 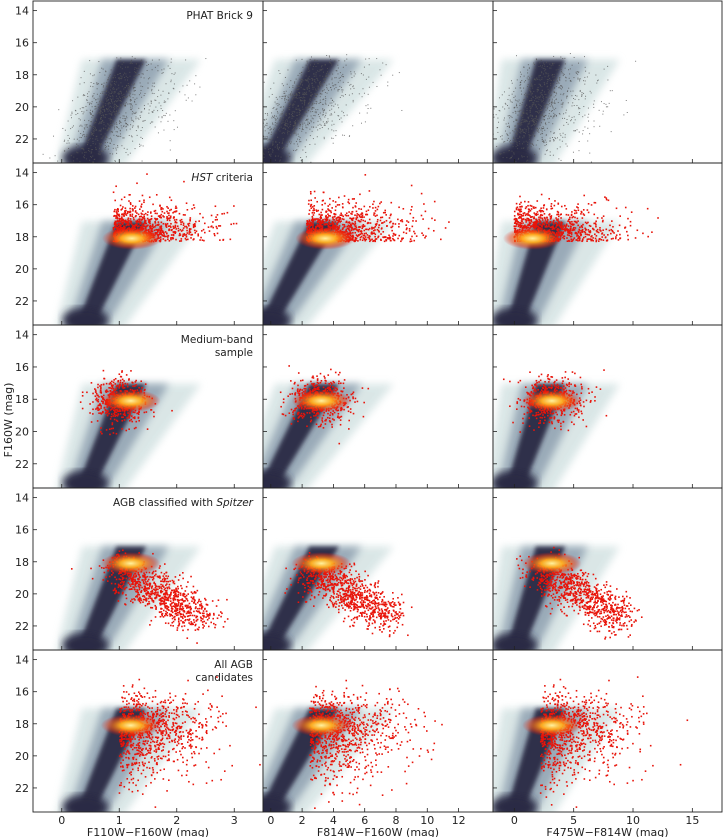 What do you see at coordinates (224, 678) in the screenshot?
I see `panel-annotation: candidates` at bounding box center [224, 678].